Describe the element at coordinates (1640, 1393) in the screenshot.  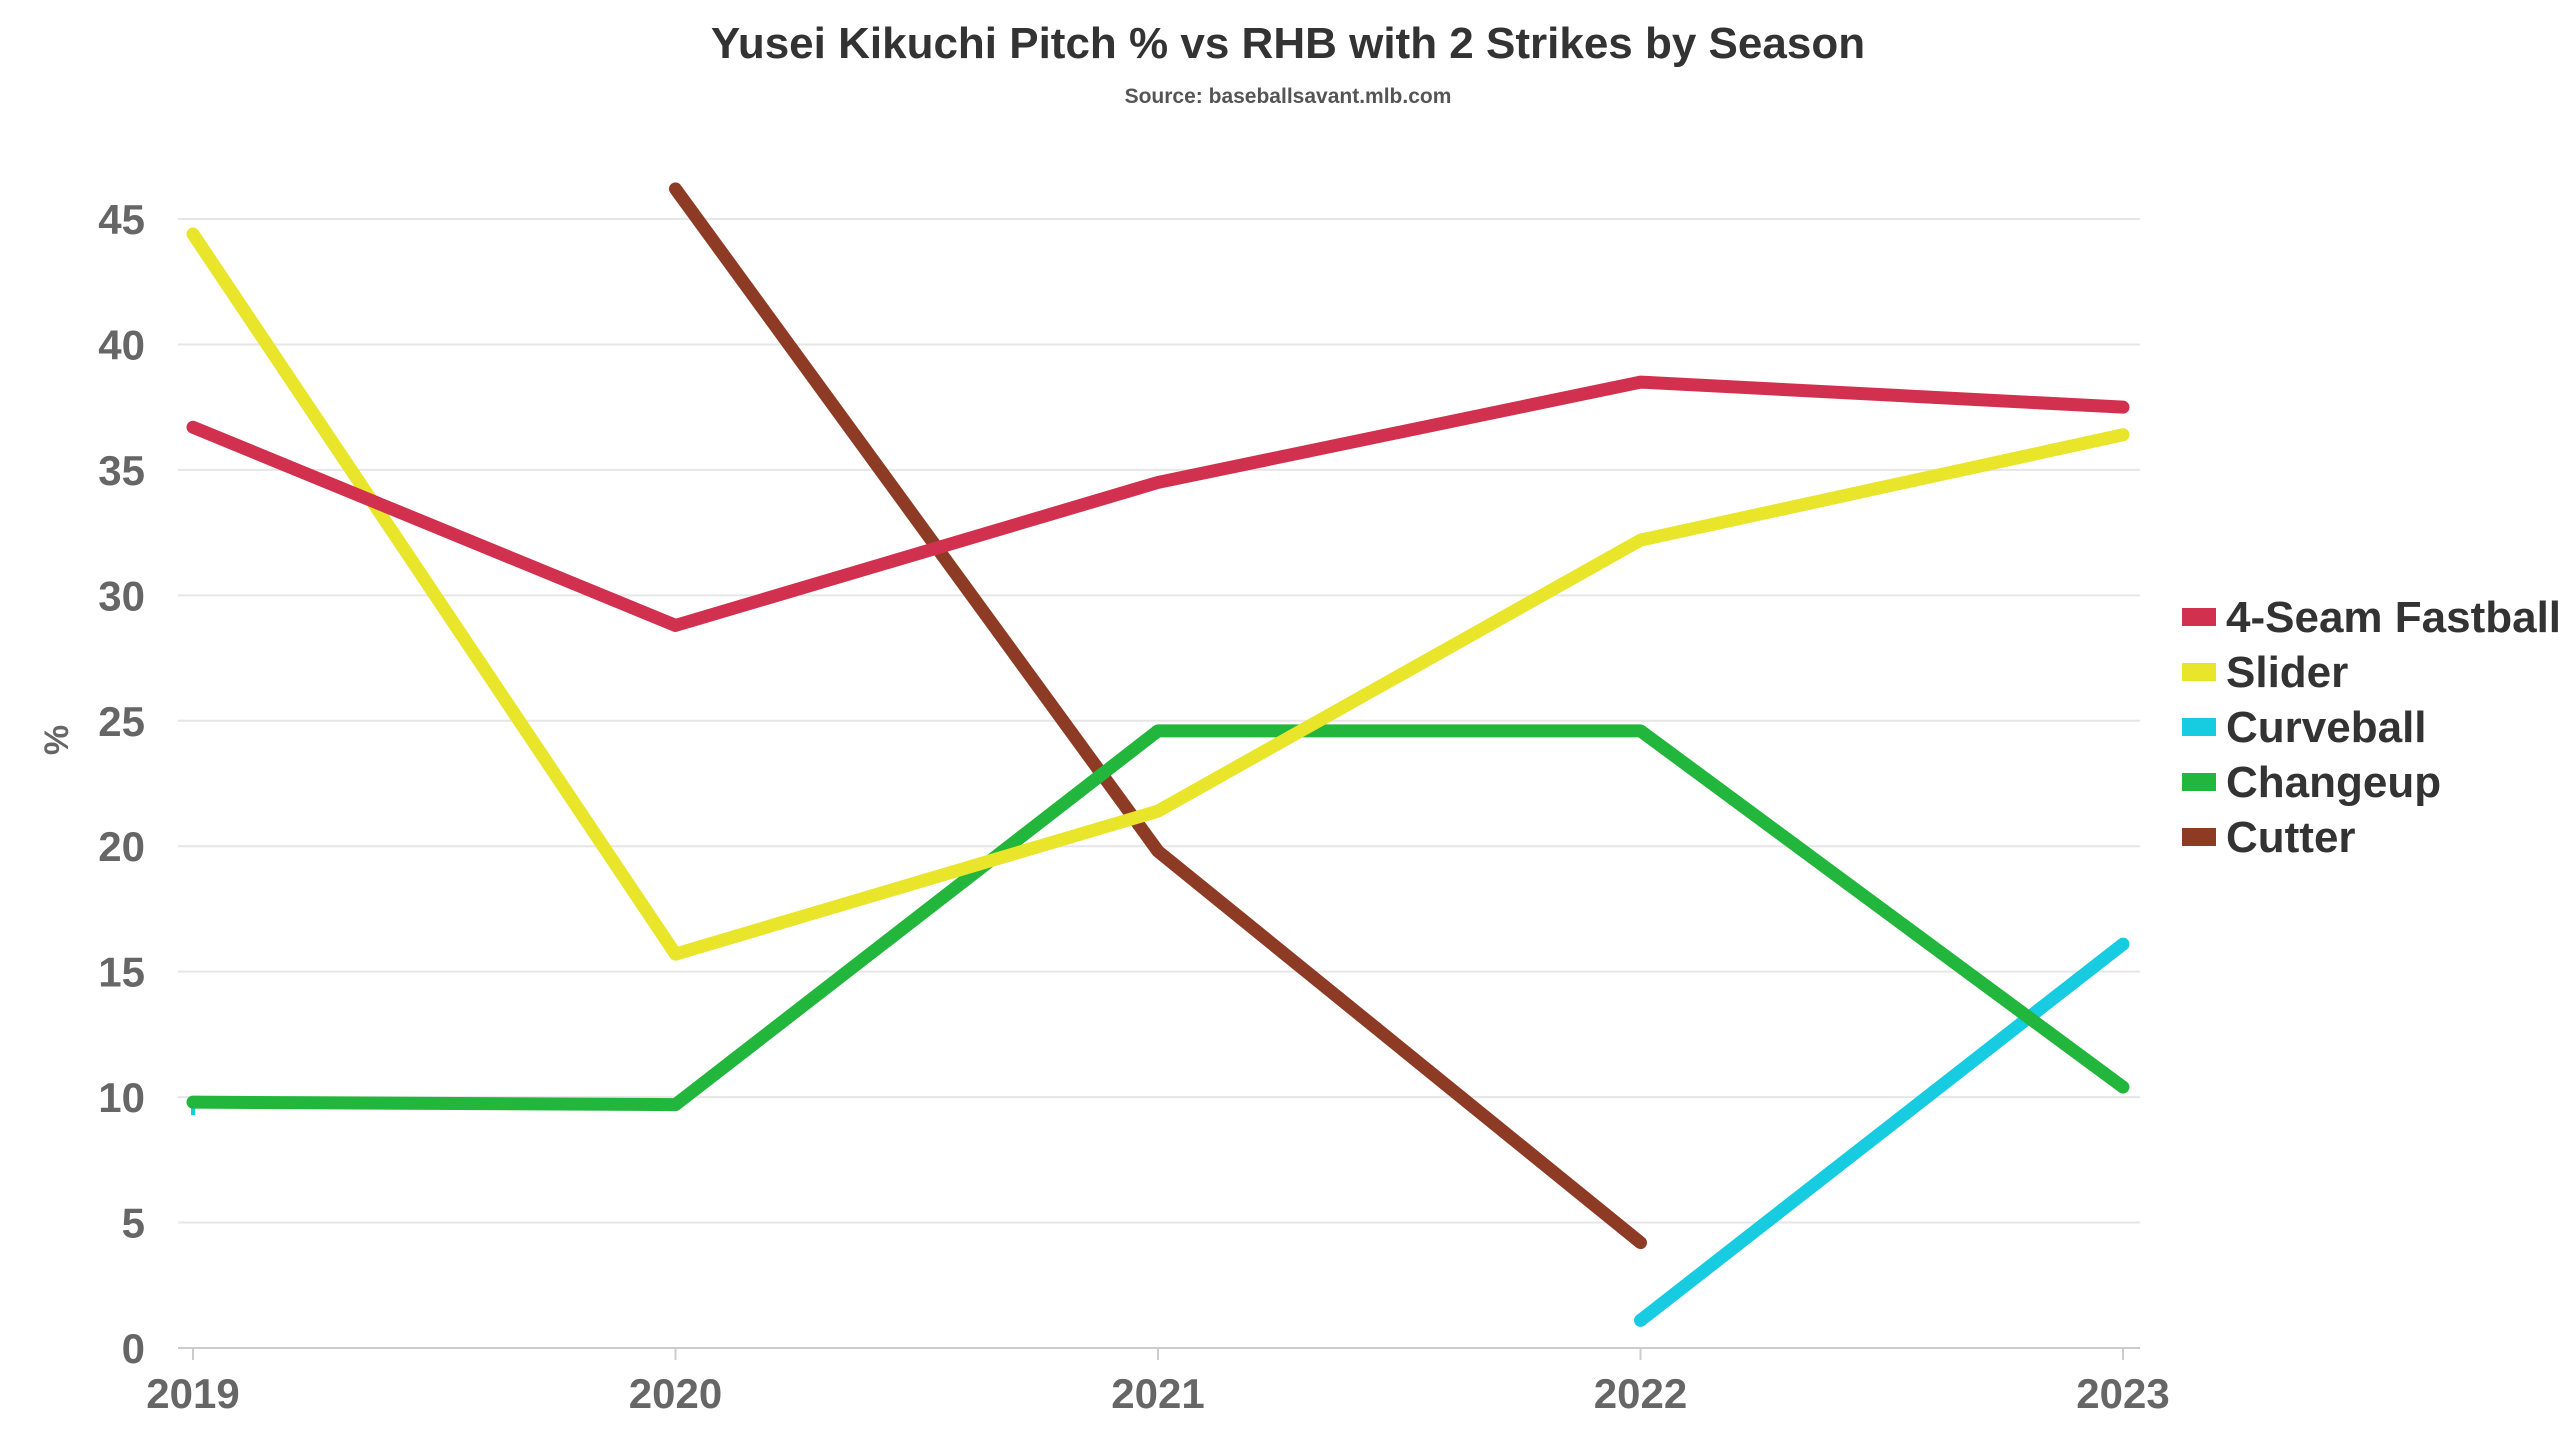
I see `x-tick-label: 2022` at that location.